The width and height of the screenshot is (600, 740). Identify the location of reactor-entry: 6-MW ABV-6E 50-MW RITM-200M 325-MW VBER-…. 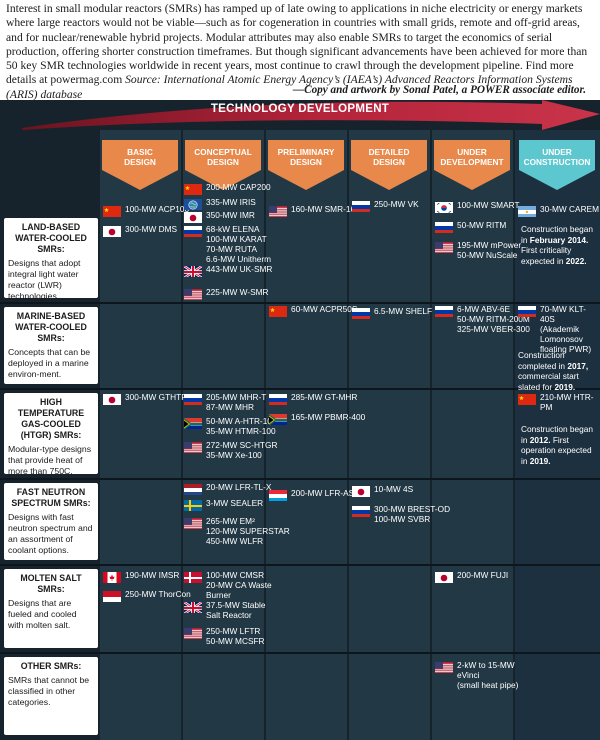
(482, 319).